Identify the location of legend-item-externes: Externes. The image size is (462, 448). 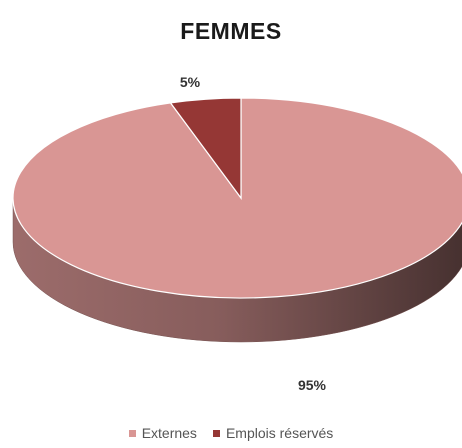
(162, 433).